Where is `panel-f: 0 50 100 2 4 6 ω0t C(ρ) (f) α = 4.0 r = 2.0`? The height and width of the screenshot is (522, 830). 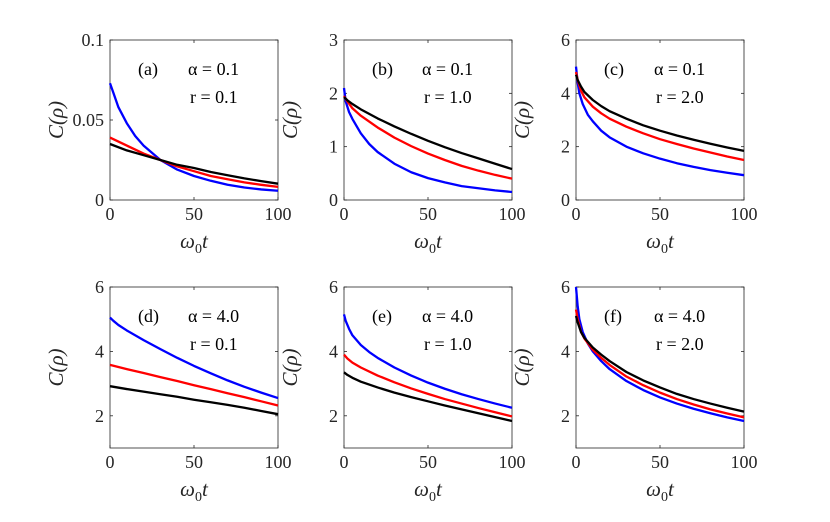 panel-f: 0 50 100 2 4 6 ω0t C(ρ) (f) α = 4.0 r = 2.0 is located at coordinates (634, 391).